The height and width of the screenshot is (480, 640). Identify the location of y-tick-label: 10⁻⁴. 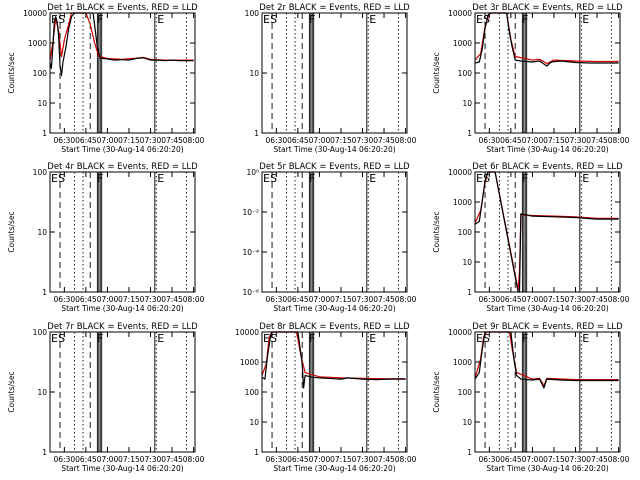
(250, 252).